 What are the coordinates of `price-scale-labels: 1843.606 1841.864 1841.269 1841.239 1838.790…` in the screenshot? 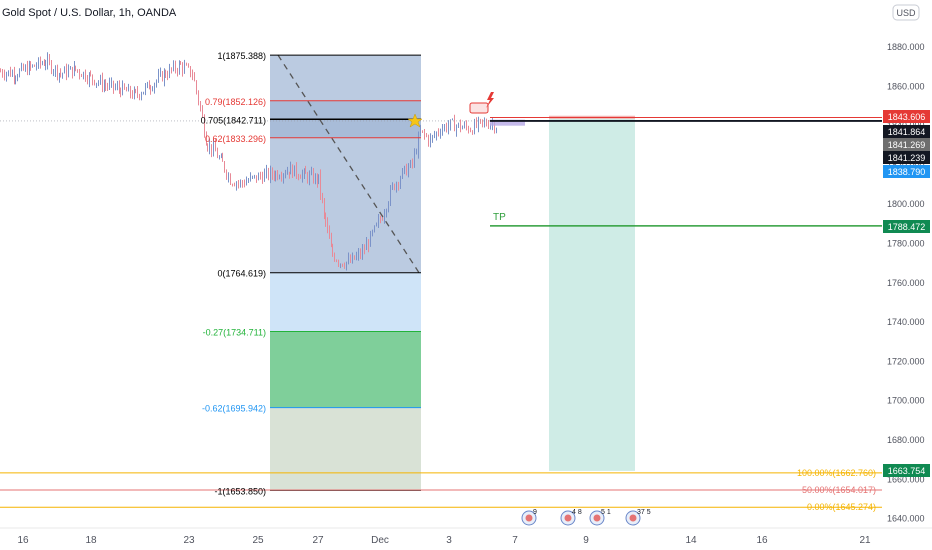 It's located at (906, 293).